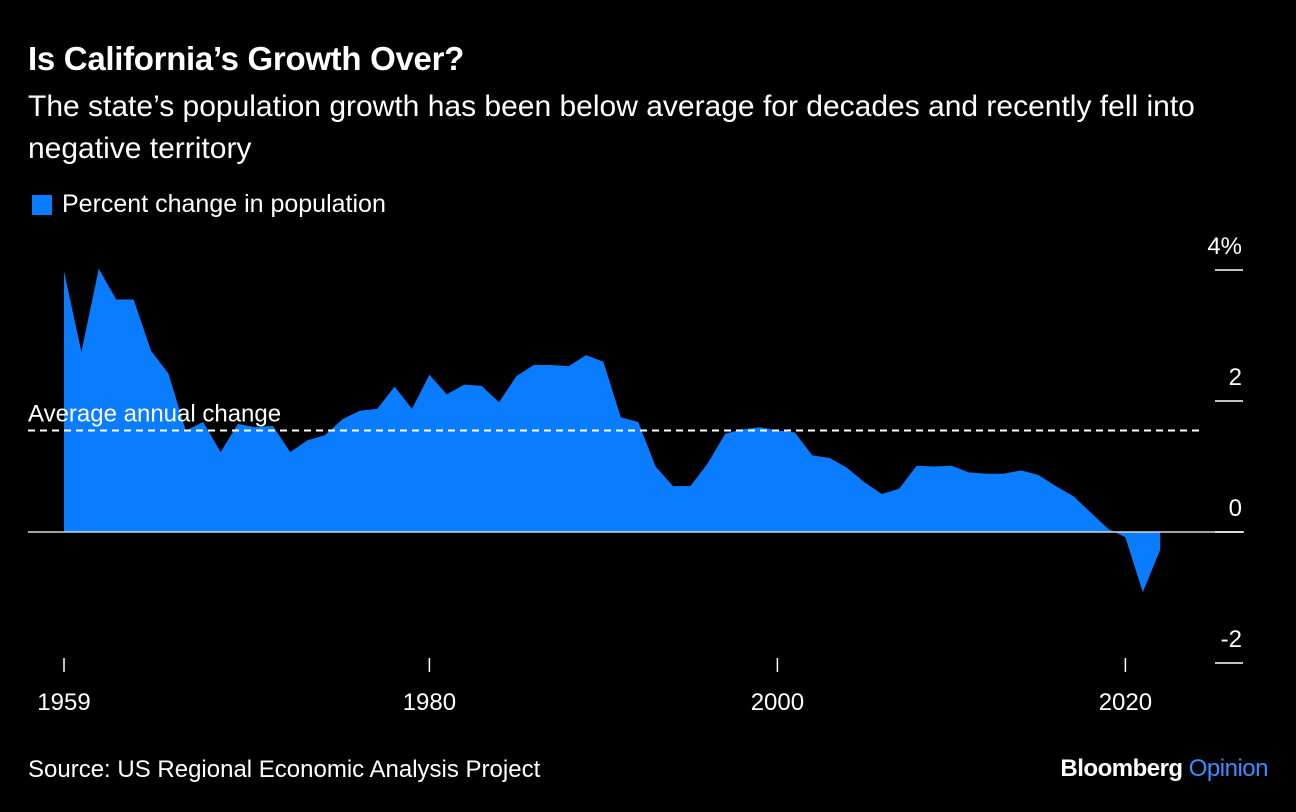  I want to click on data-point-2012, so click(986, 473).